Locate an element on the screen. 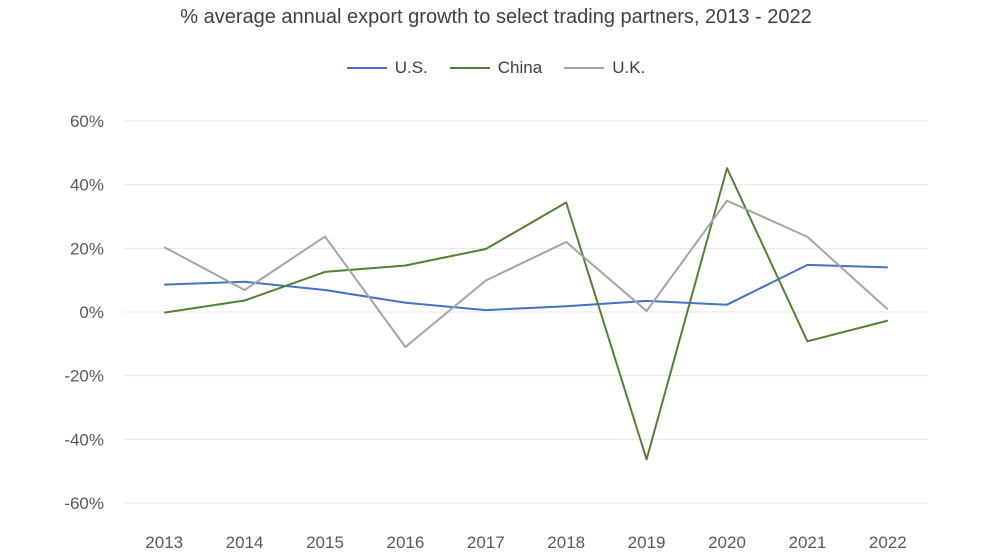 Image resolution: width=992 pixels, height=558 pixels. y-tick-label: -20% is located at coordinates (84, 376).